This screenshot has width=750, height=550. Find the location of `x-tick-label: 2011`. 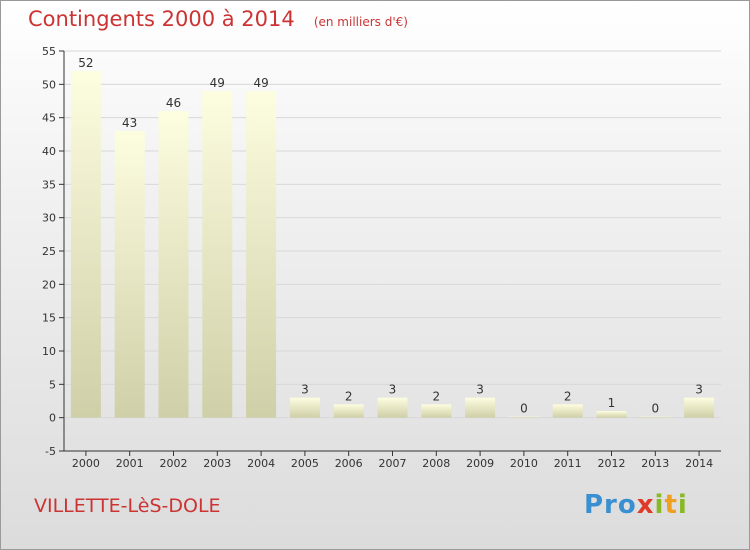

x-tick-label: 2011 is located at coordinates (568, 463).